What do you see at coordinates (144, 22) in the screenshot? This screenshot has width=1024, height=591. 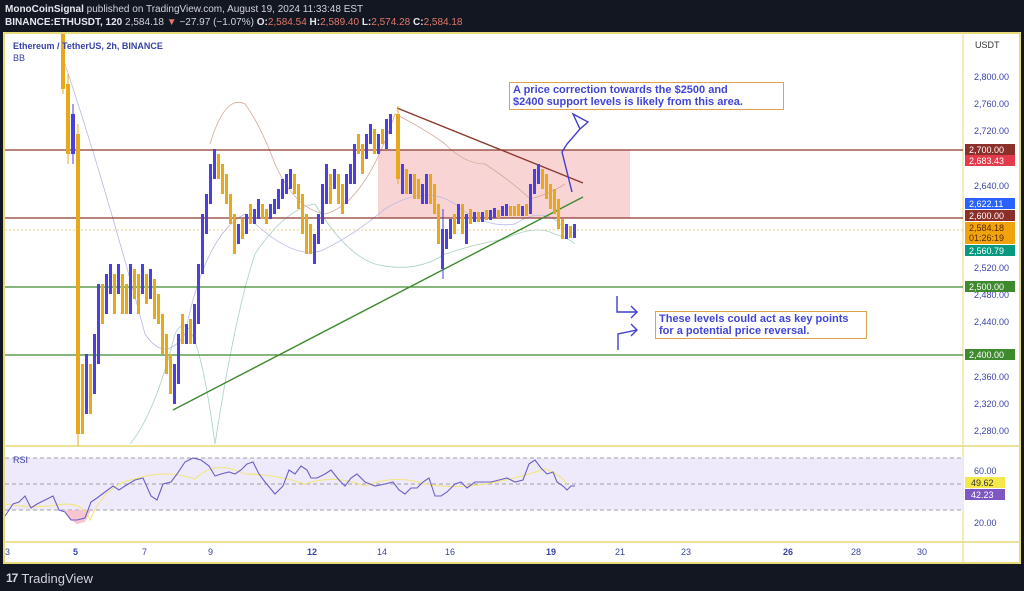 I see `last-price: 2,584.18` at bounding box center [144, 22].